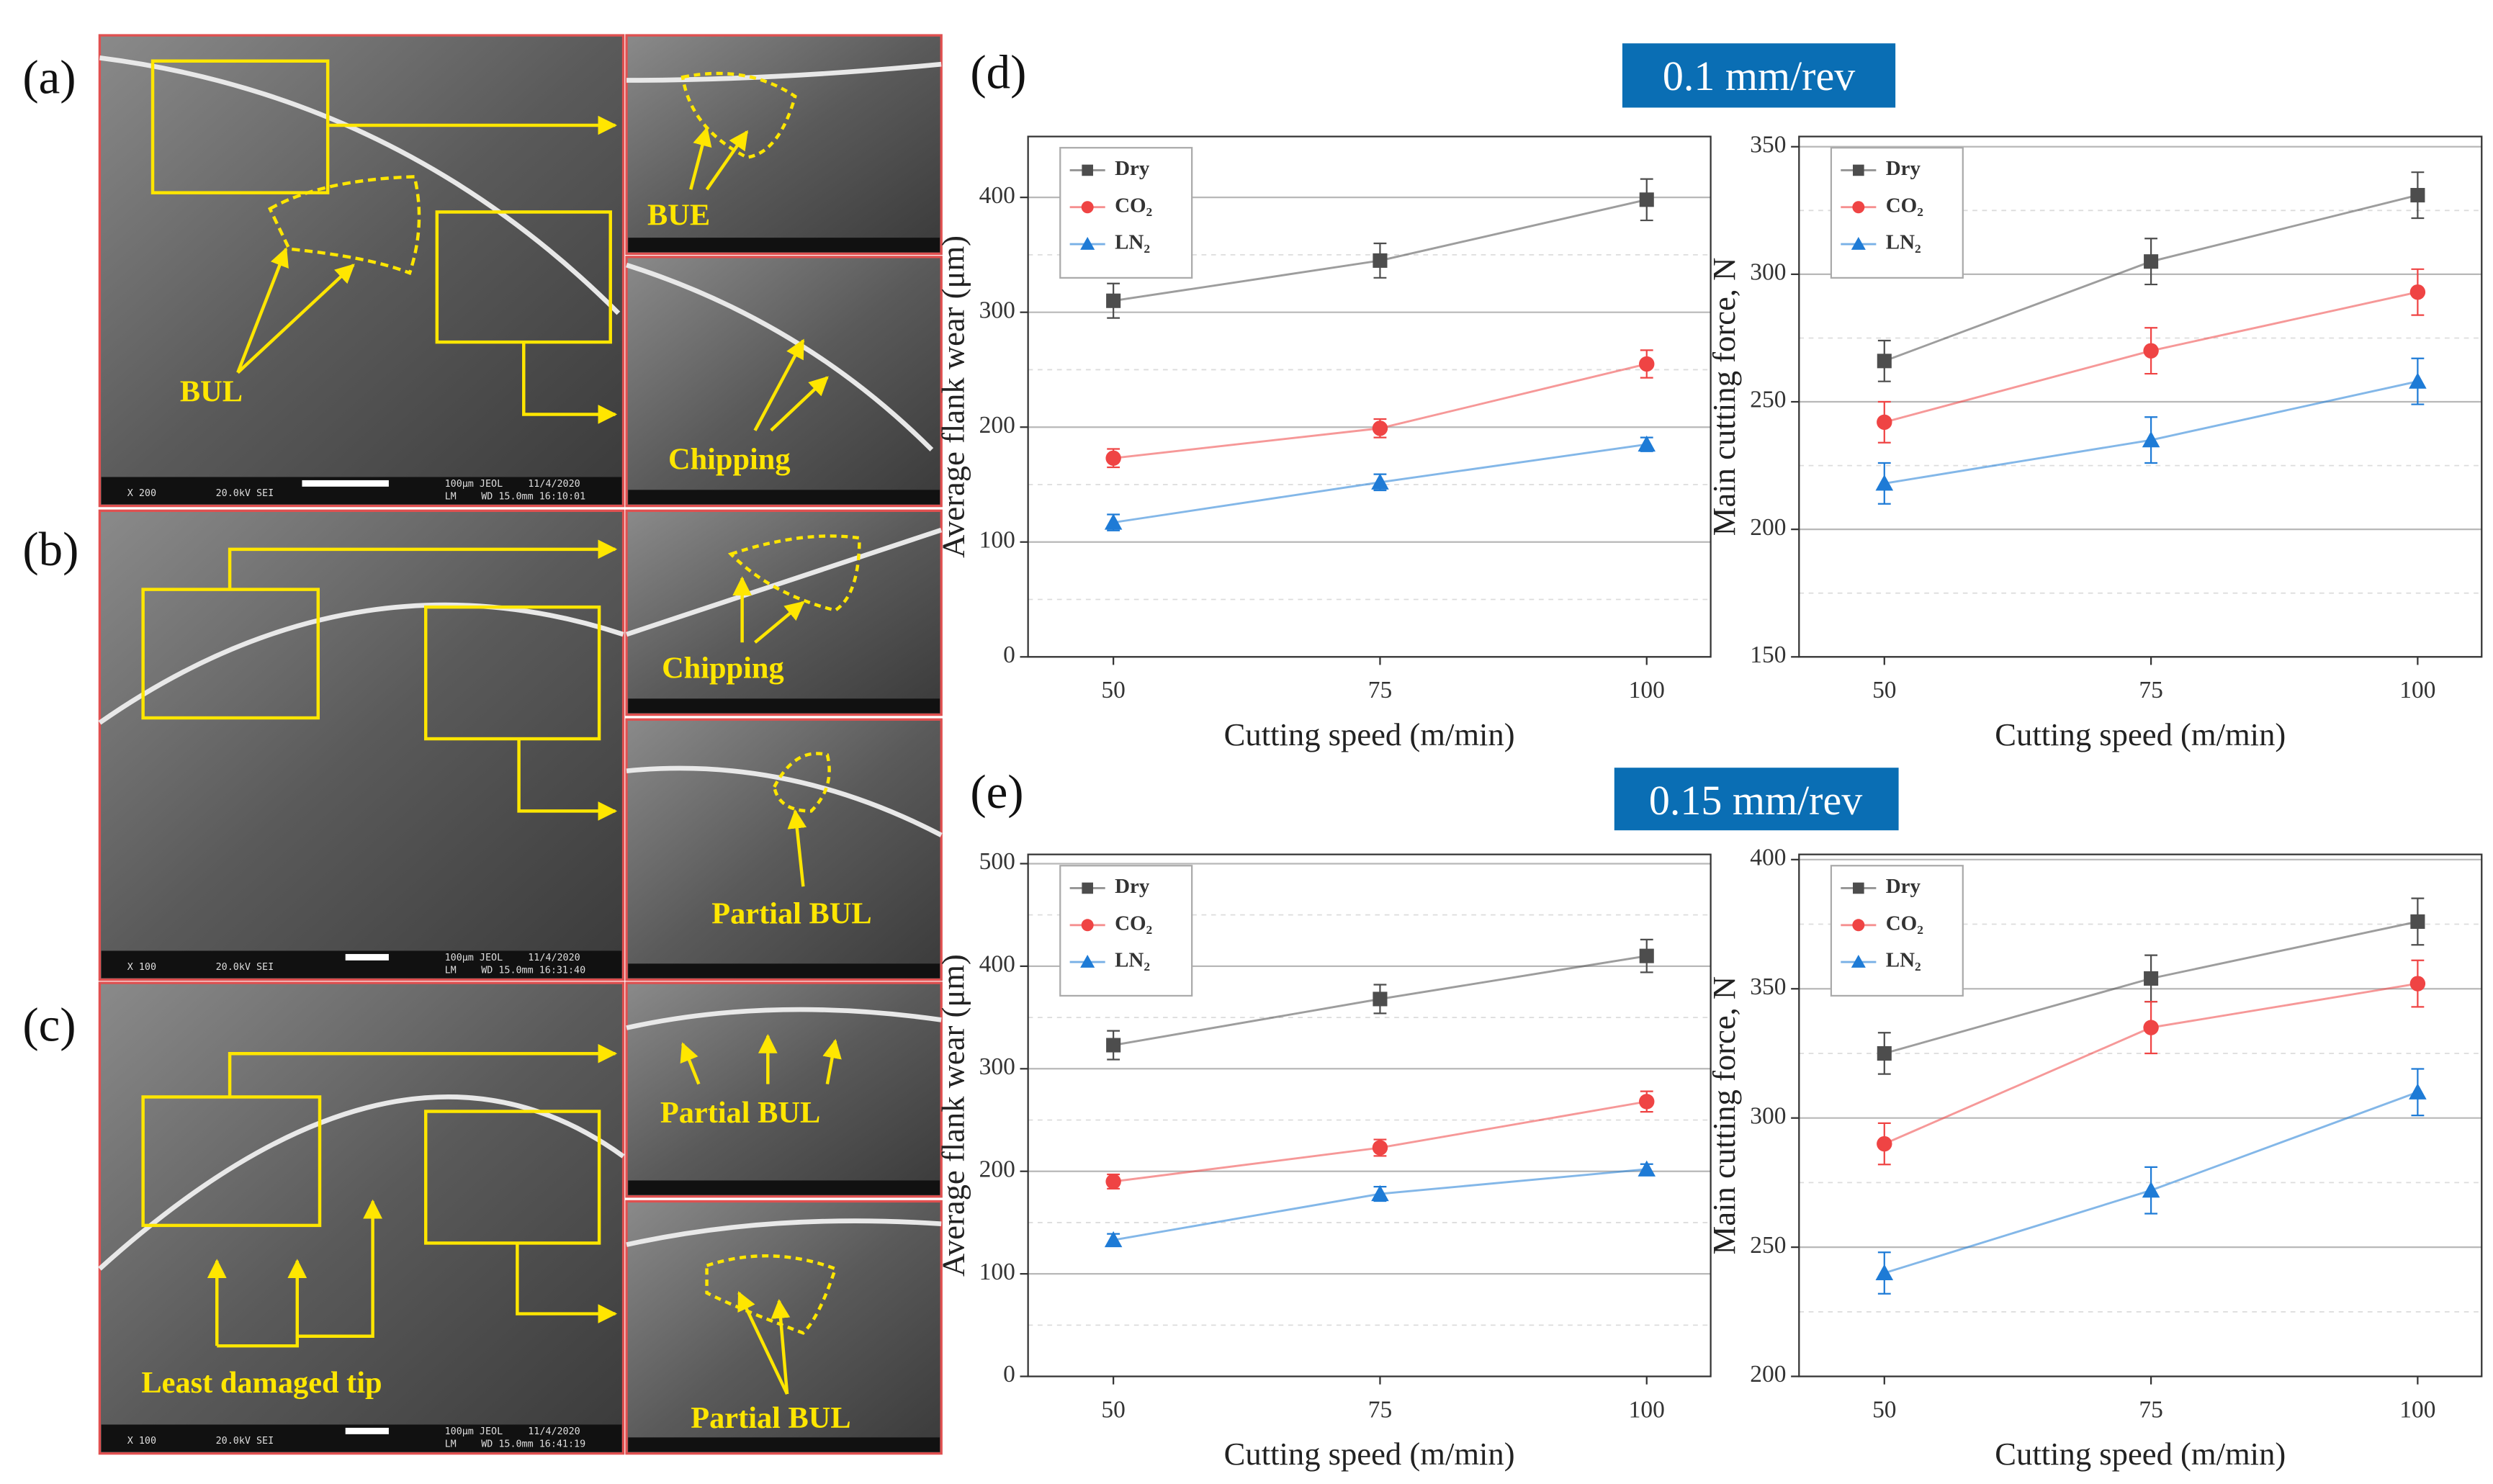 Image resolution: width=2493 pixels, height=1484 pixels. What do you see at coordinates (1768, 655) in the screenshot?
I see `y-tick-label: 150` at bounding box center [1768, 655].